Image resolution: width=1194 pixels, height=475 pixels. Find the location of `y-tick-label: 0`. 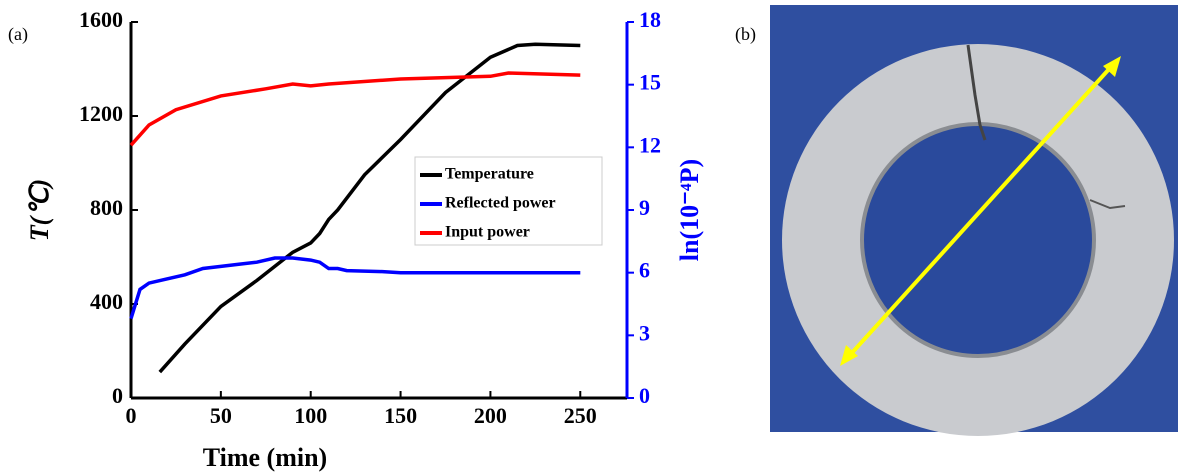

y-tick-label: 0 is located at coordinates (117, 395).